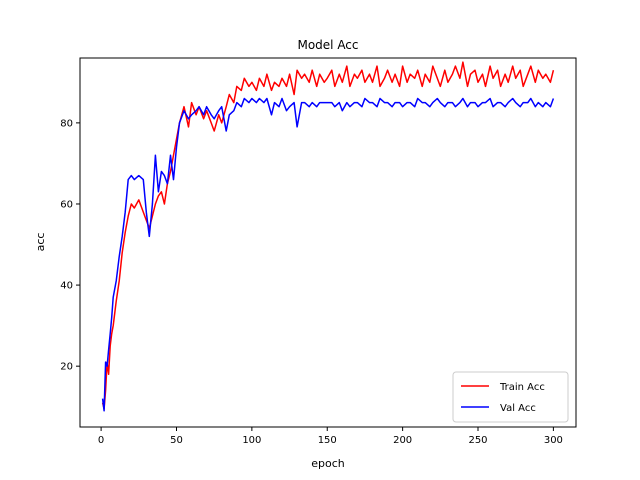 Image resolution: width=640 pixels, height=480 pixels. I want to click on legend: Train Acc Val Acc, so click(510, 397).